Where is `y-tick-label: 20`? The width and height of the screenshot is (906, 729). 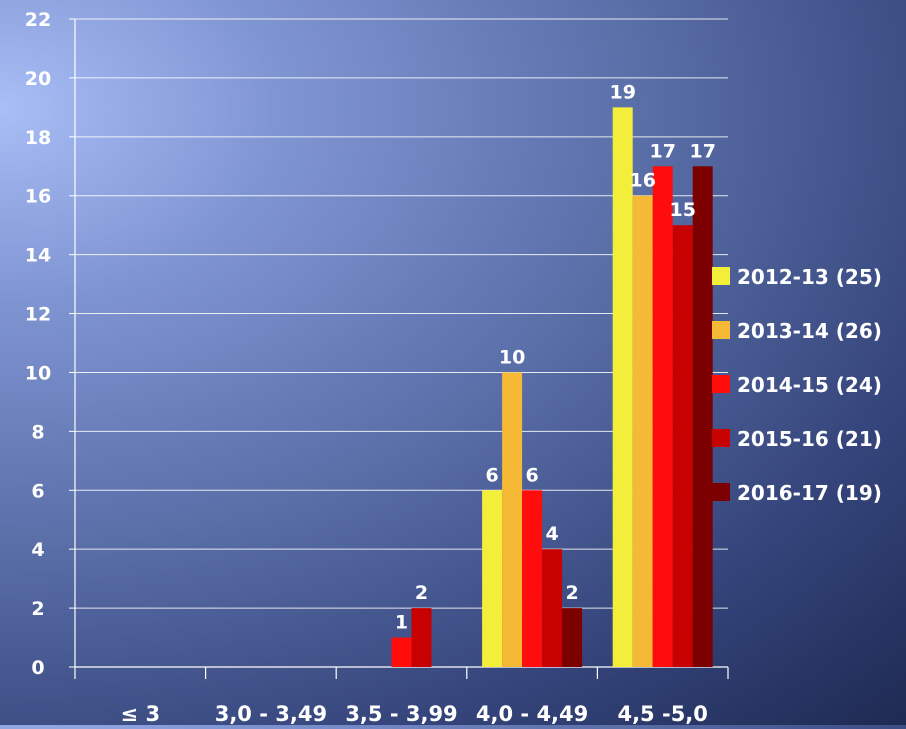
y-tick-label: 20 is located at coordinates (38, 79).